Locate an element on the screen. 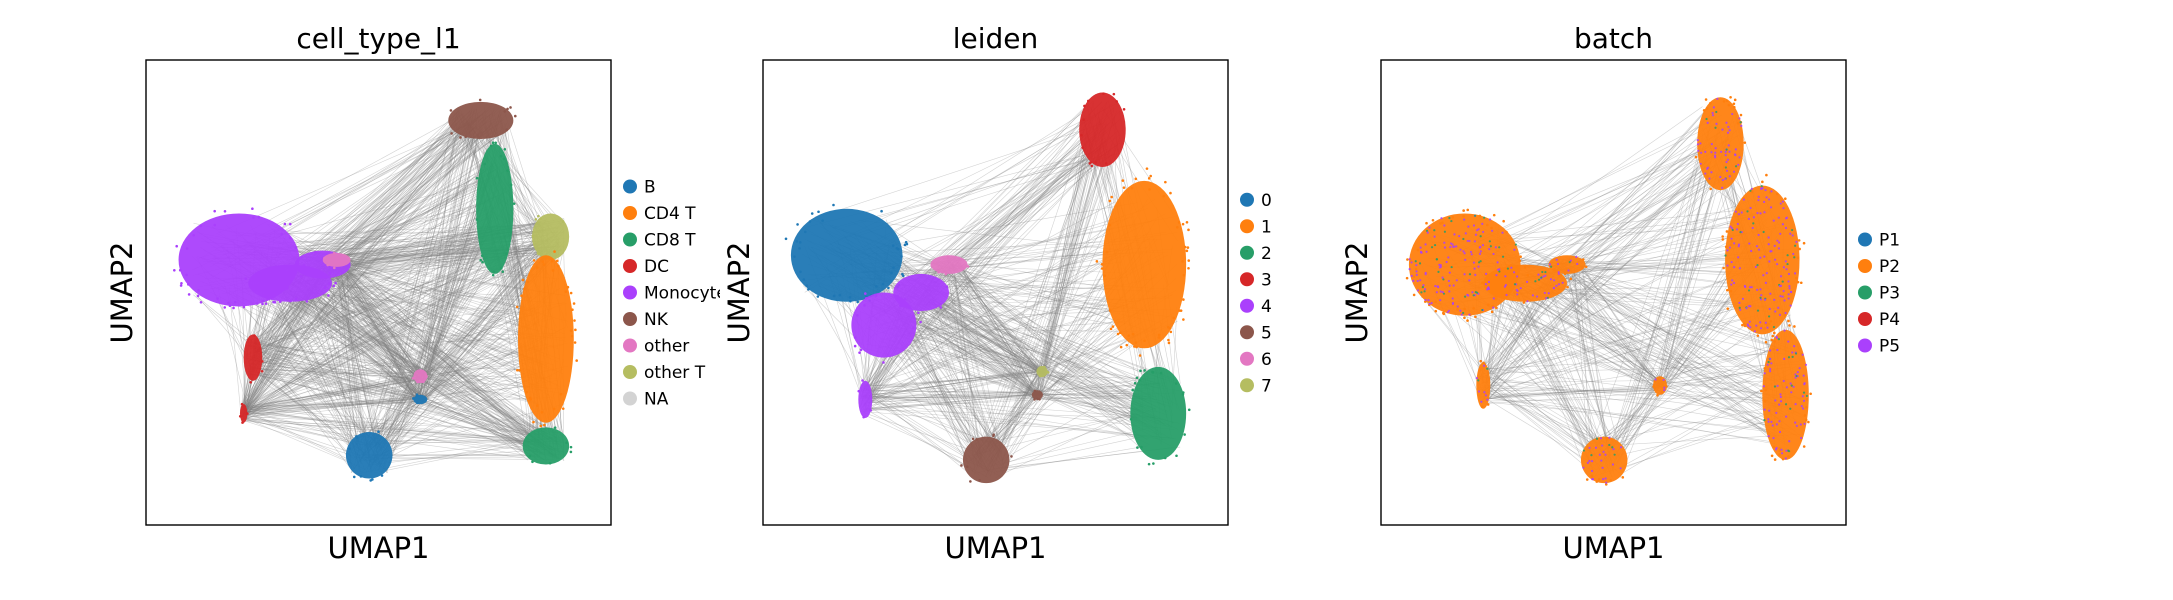  legend-label: 5 is located at coordinates (1266, 333).